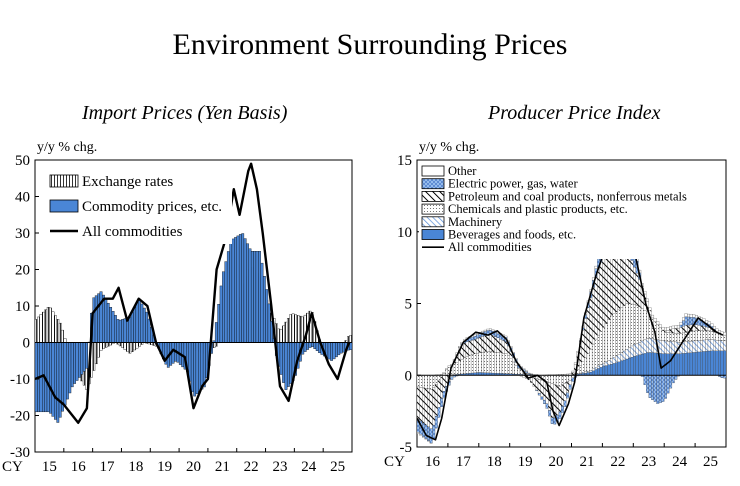 This screenshot has width=740, height=486. Describe the element at coordinates (406, 448) in the screenshot. I see `y-tick-label: -5` at that location.